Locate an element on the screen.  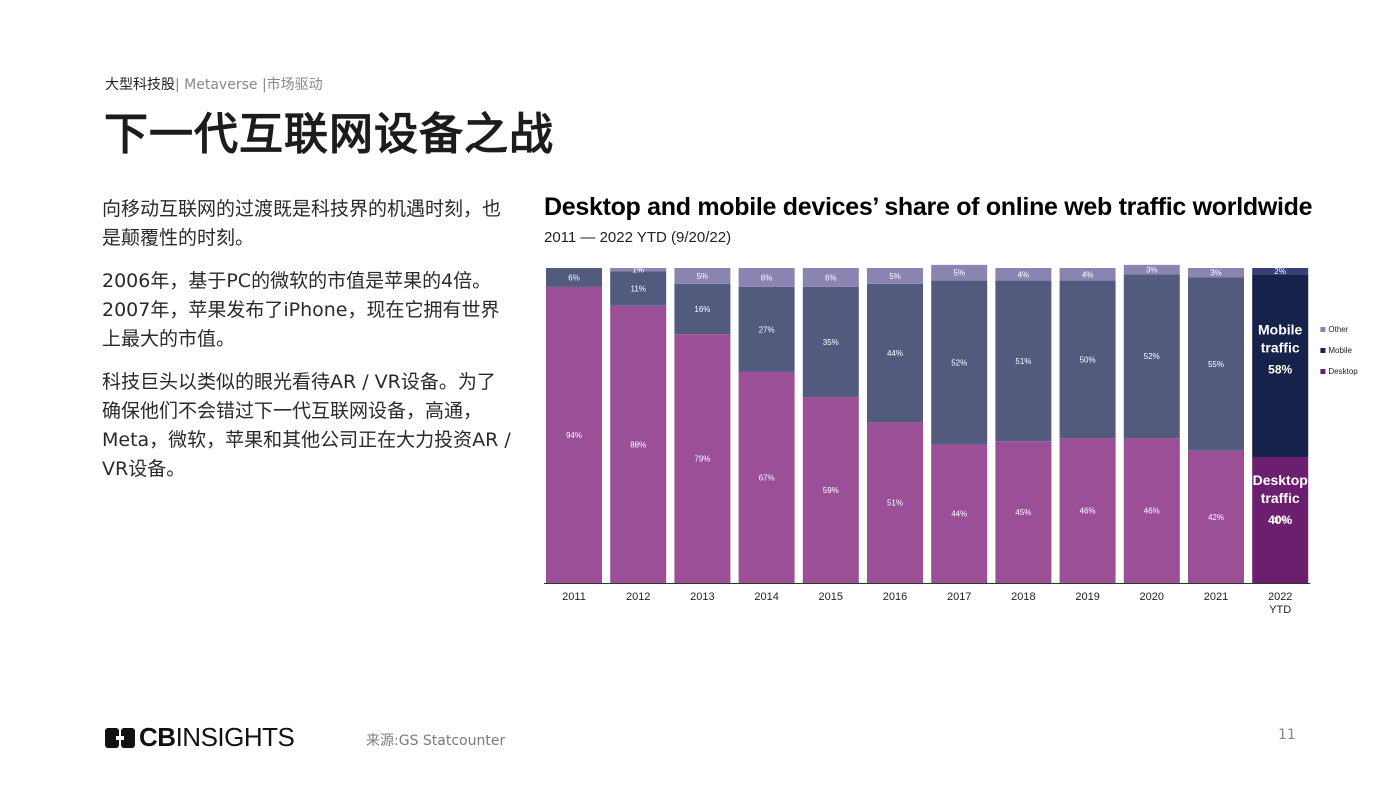
data-label-desktop-7: 45% is located at coordinates (1023, 512).